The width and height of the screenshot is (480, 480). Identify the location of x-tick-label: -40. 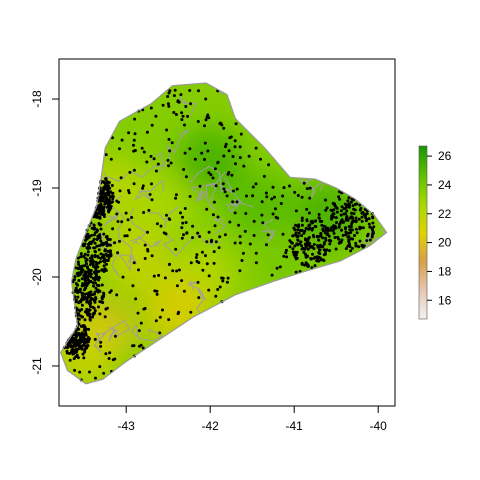
(379, 426).